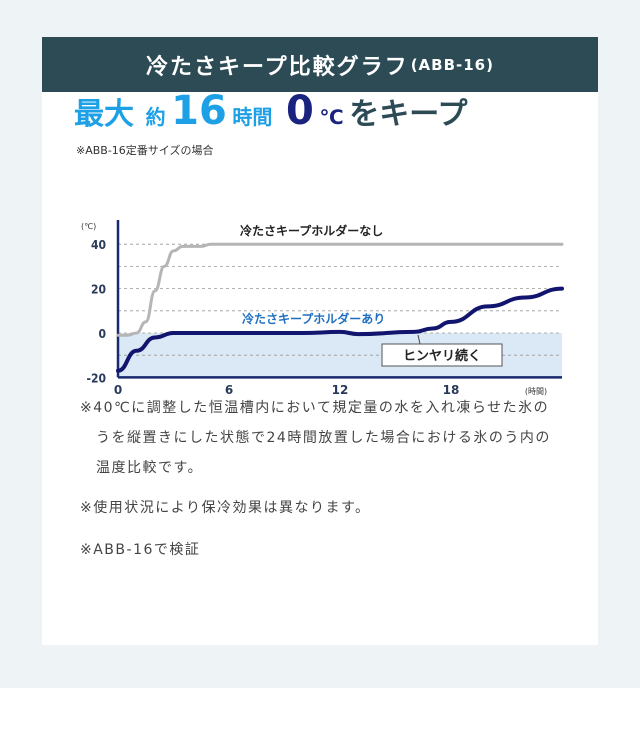 The width and height of the screenshot is (640, 742). What do you see at coordinates (155, 117) in the screenshot?
I see `headline-approx: 約` at bounding box center [155, 117].